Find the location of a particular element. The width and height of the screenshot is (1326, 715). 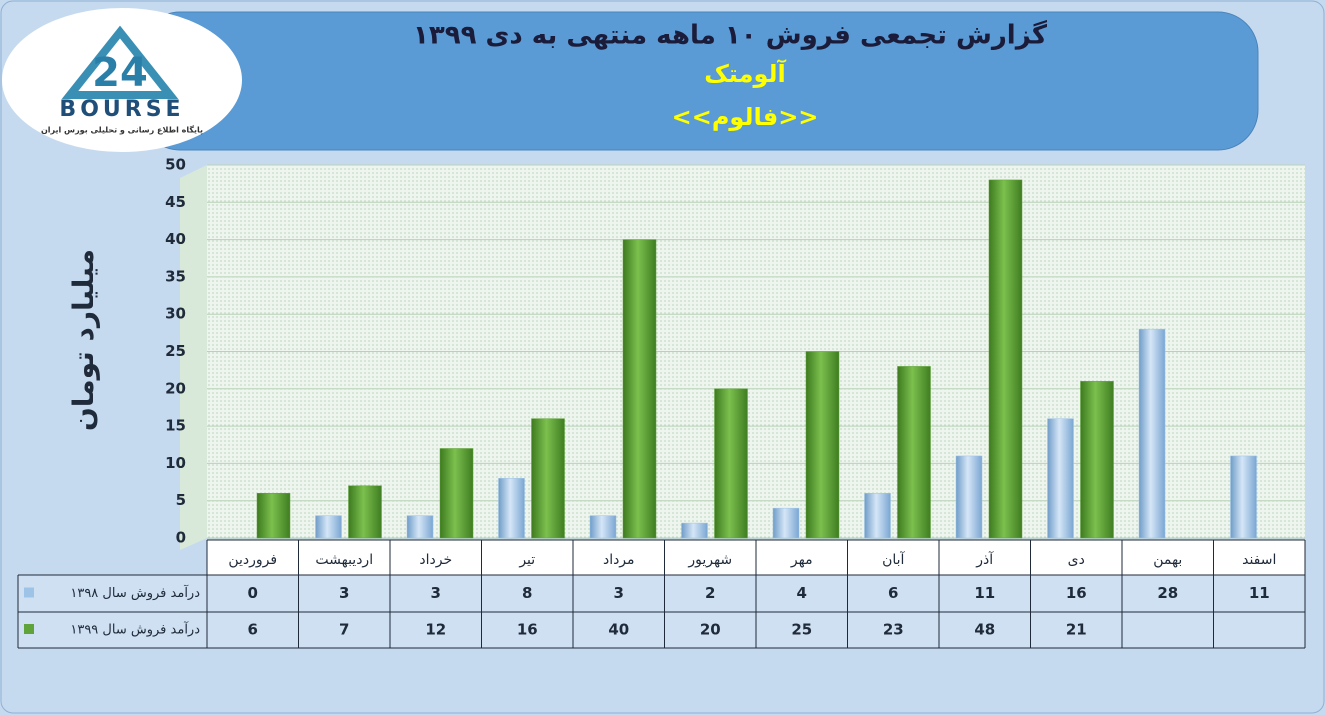

logo-background is located at coordinates (122, 80).